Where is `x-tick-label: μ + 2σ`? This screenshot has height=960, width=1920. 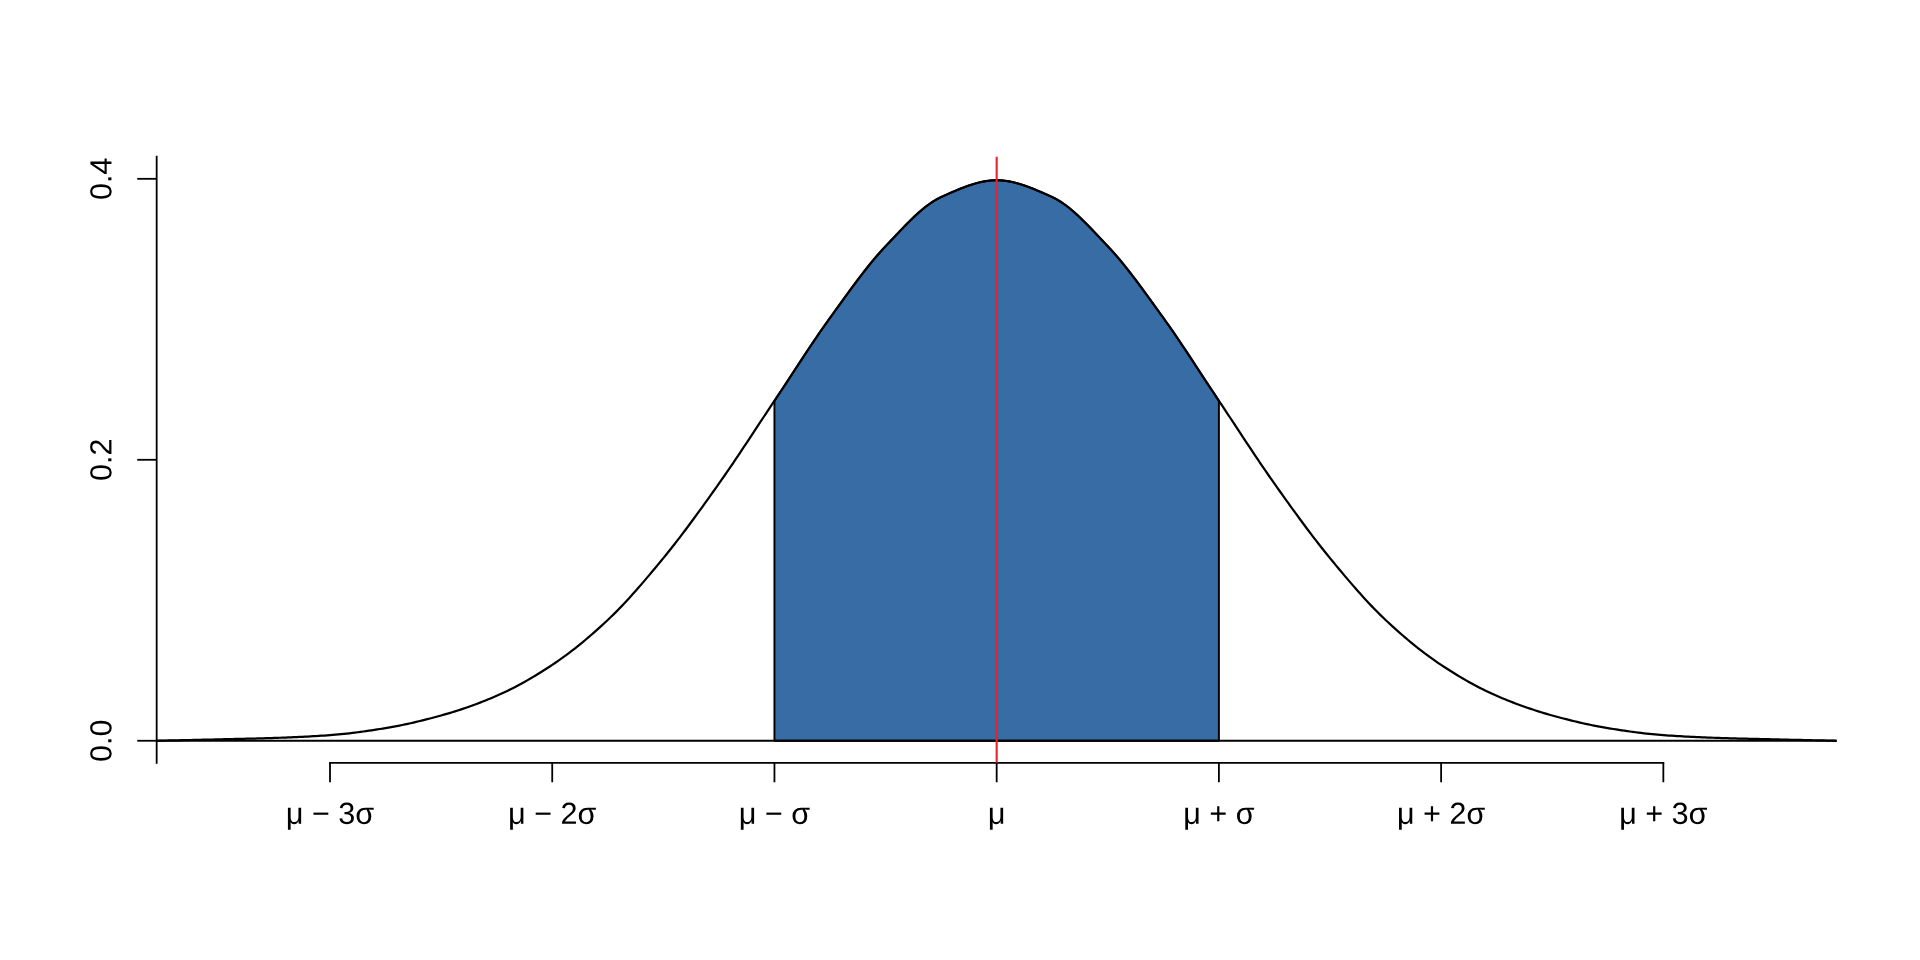
x-tick-label: μ + 2σ is located at coordinates (1442, 816).